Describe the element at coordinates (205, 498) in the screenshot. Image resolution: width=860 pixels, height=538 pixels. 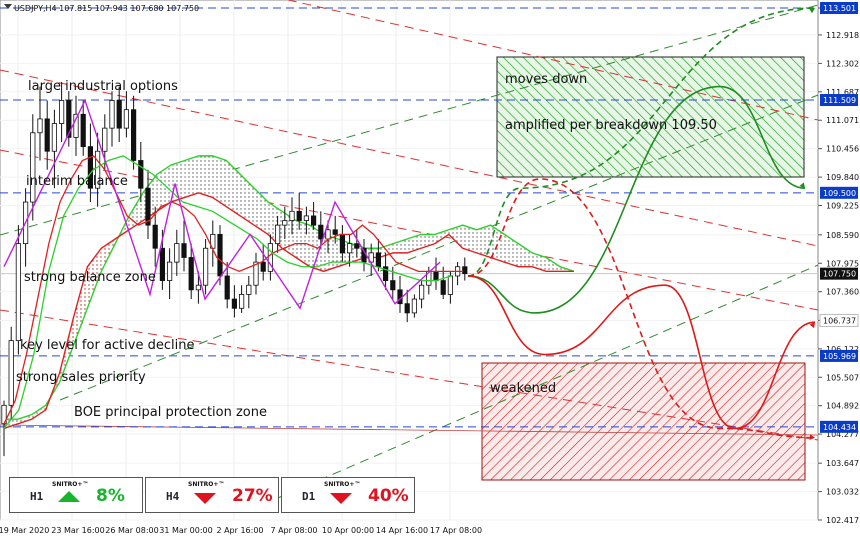
I see `arrow-down-icon` at that location.